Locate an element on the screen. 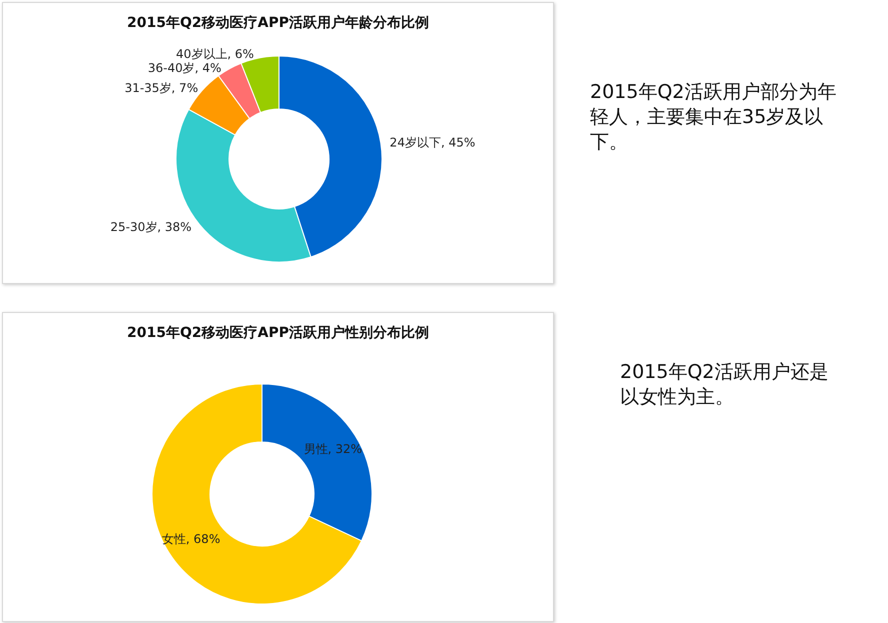 Image resolution: width=888 pixels, height=623 pixels. data-label: , 38% is located at coordinates (174, 227).